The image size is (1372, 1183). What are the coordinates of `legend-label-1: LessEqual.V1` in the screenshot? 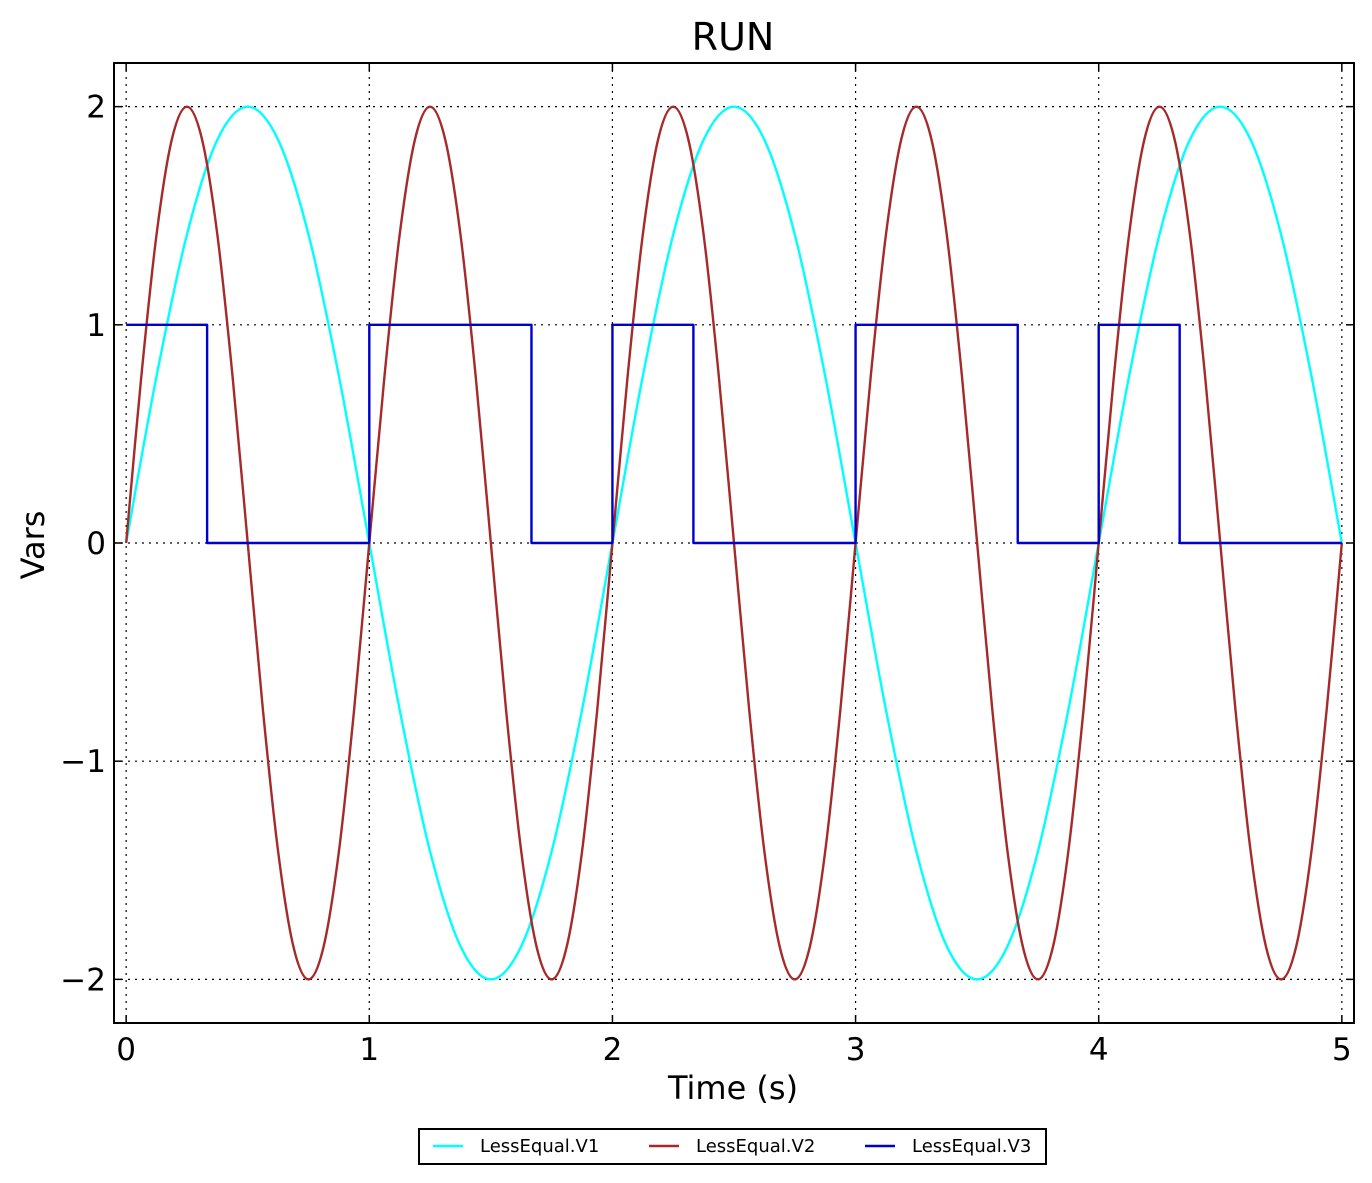 It's located at (539, 1146).